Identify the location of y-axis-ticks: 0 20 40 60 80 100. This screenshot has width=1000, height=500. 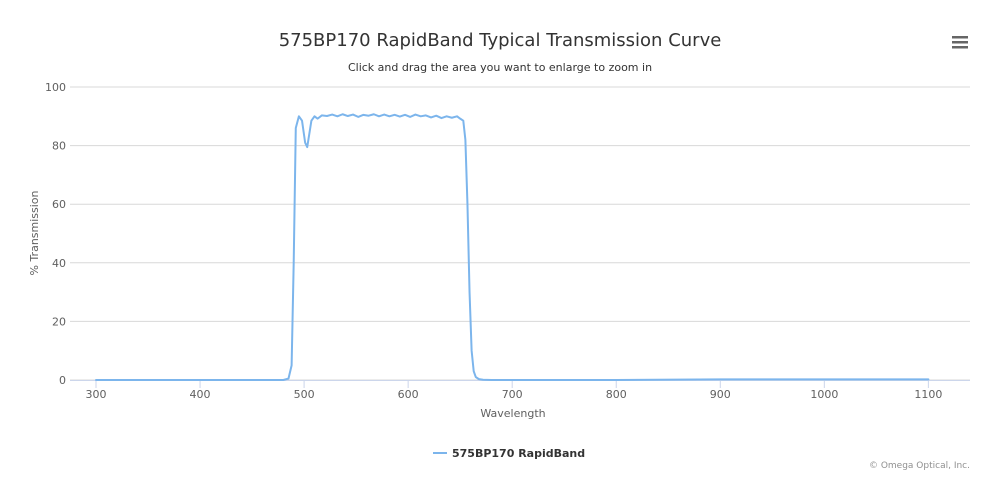
(55, 234).